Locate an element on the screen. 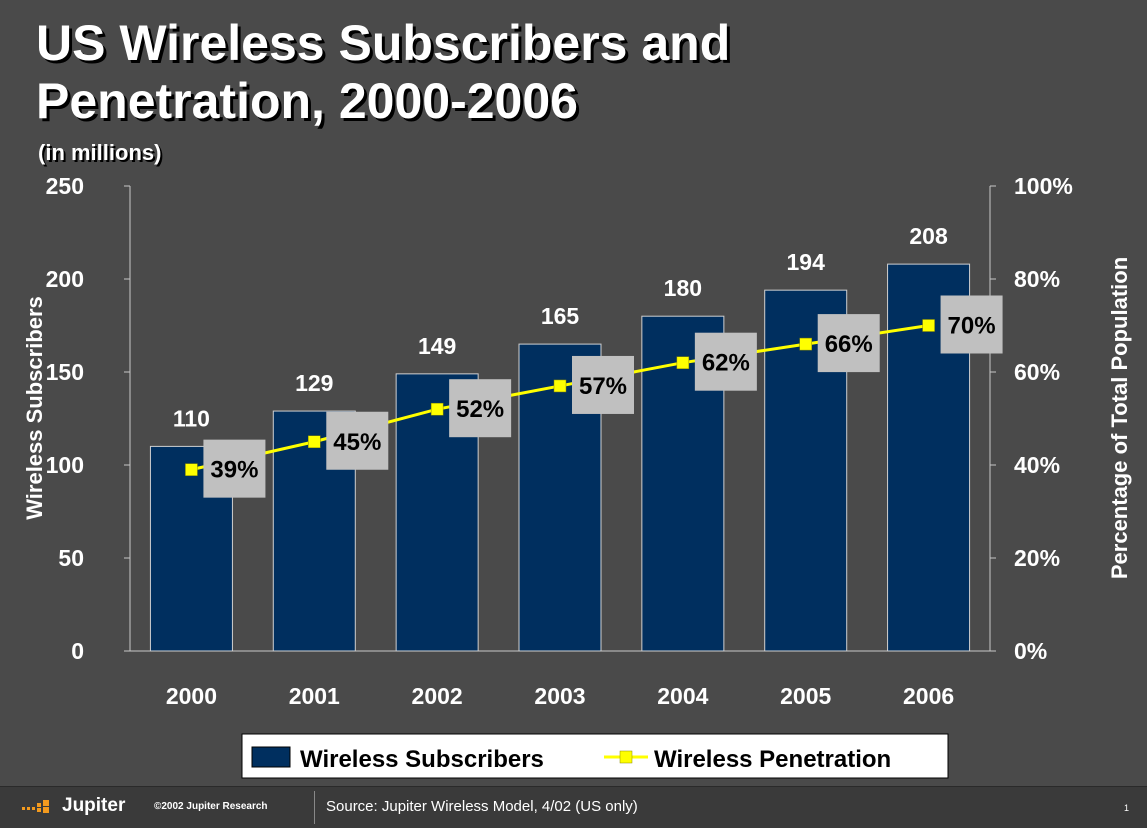  legend-line-marker is located at coordinates (626, 757).